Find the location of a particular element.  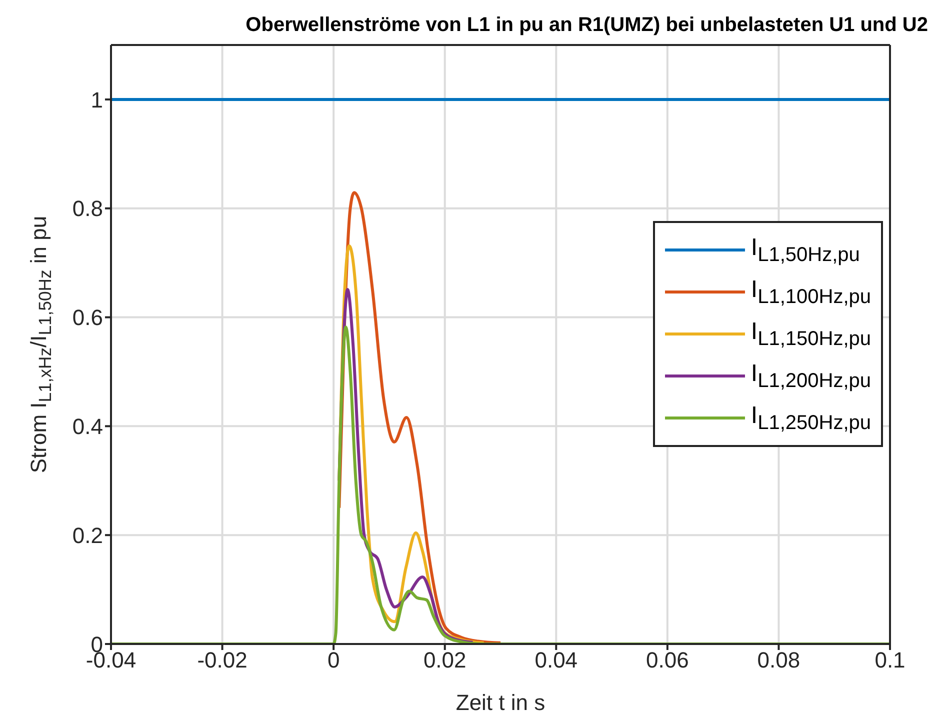

legend-label: I$_{L1,200Hz,pu}$ is located at coordinates (810, 376).